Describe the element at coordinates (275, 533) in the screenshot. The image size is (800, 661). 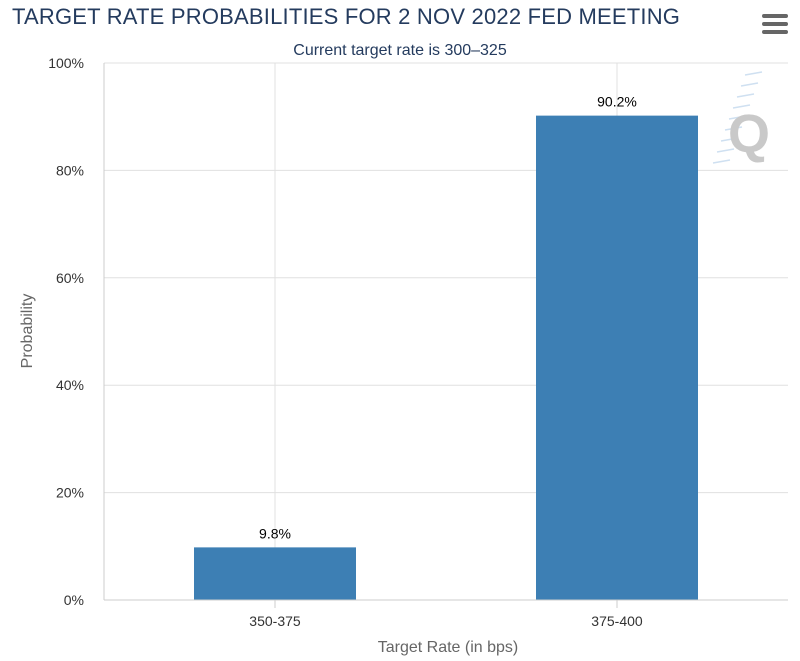
I see `data-label: 9.8%` at that location.